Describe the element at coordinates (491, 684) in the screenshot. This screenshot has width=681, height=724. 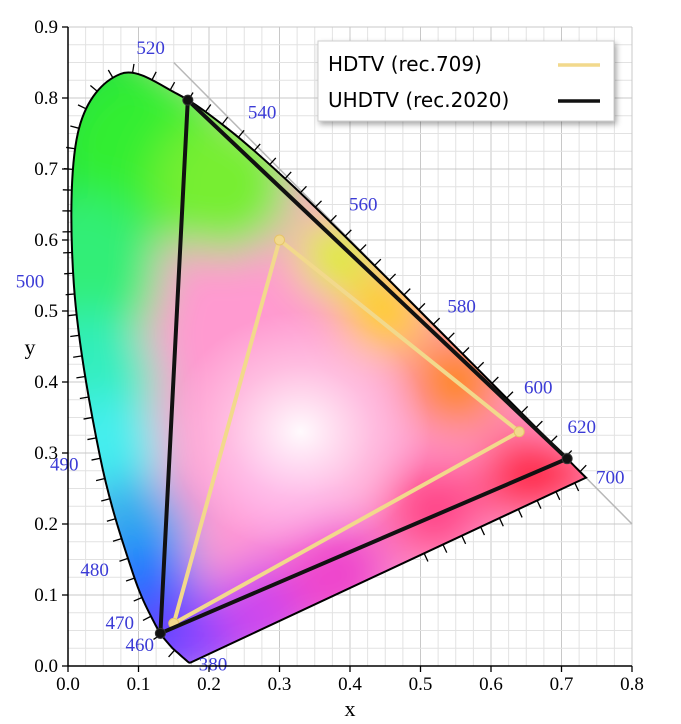
I see `x-tick-label: 0.6` at that location.